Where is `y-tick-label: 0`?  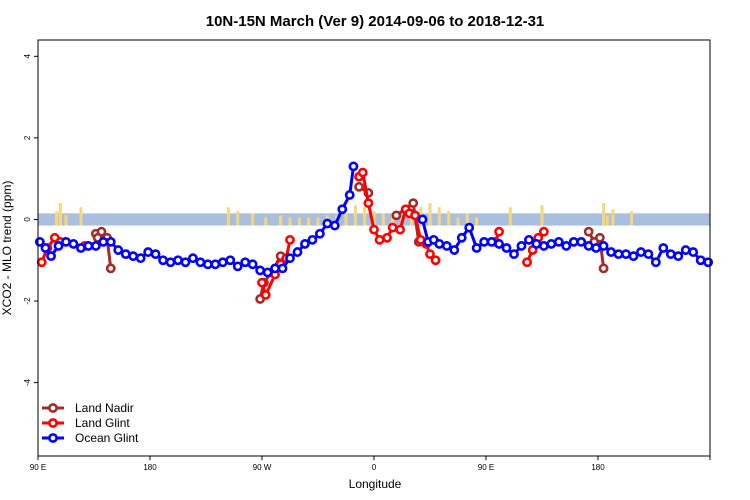 y-tick-label: 0 is located at coordinates (27, 219).